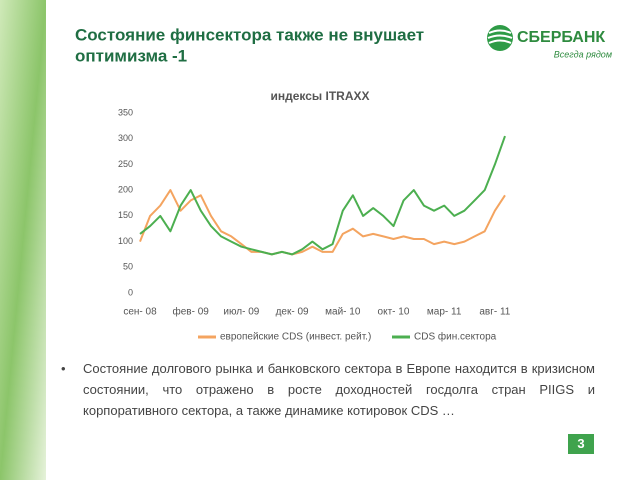 Image resolution: width=640 pixels, height=480 pixels. I want to click on slide-title: Состояние финсектора также не внушает, so click(249, 34).